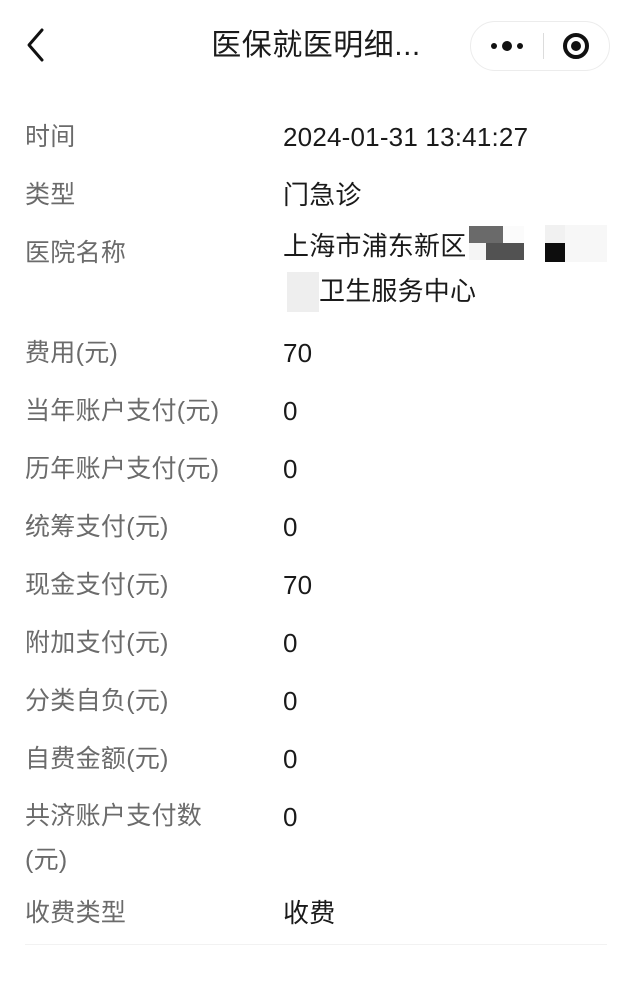  Describe the element at coordinates (290, 759) in the screenshot. I see `row-value-self-paid-amount: 0` at that location.